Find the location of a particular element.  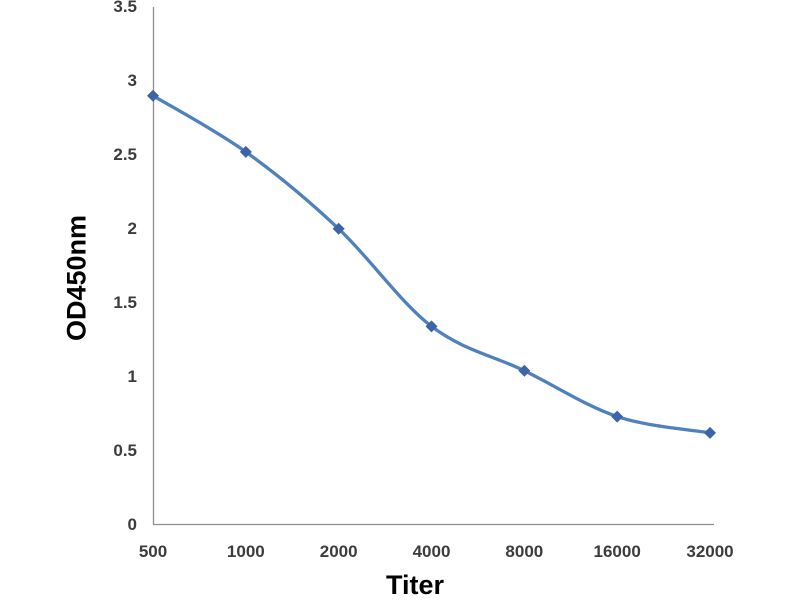

x-tick-label: 16000 is located at coordinates (617, 551).